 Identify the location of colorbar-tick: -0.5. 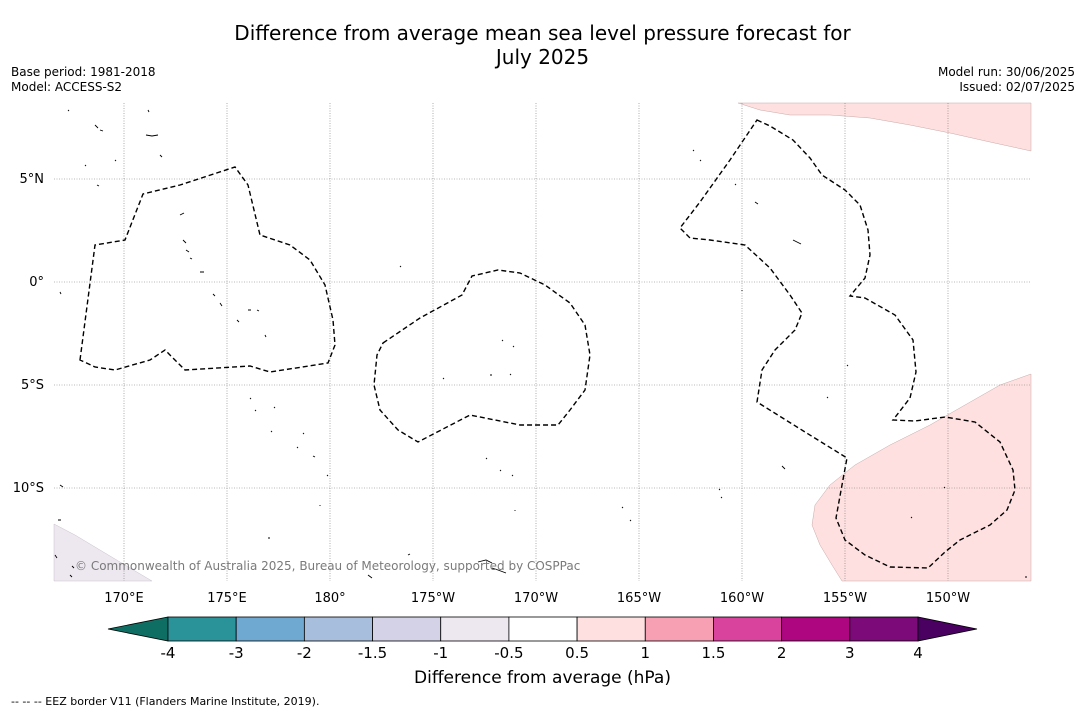
(508, 653).